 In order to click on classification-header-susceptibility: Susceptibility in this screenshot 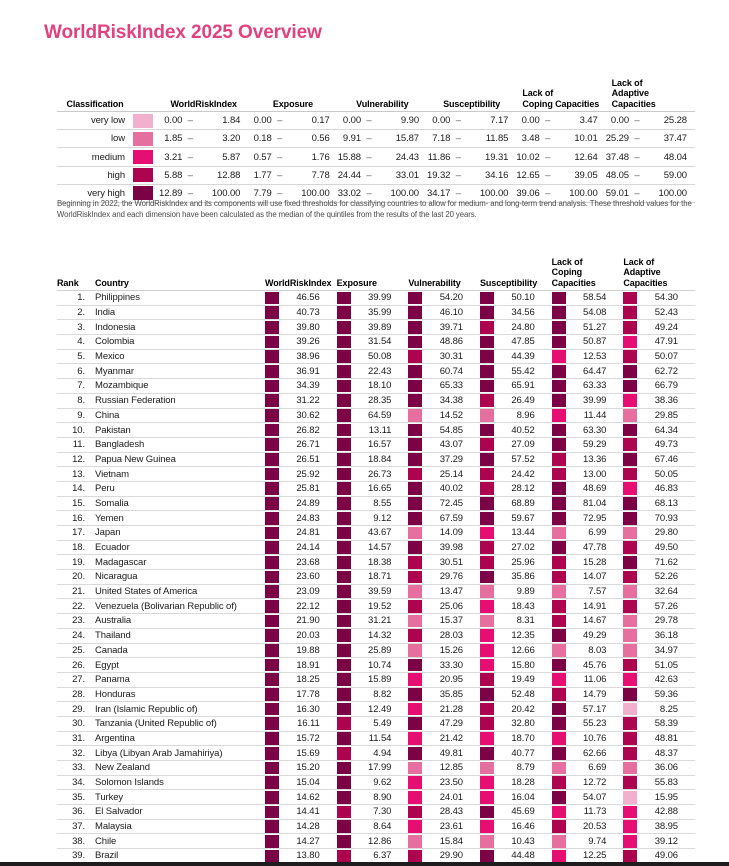, I will do `click(472, 103)`.